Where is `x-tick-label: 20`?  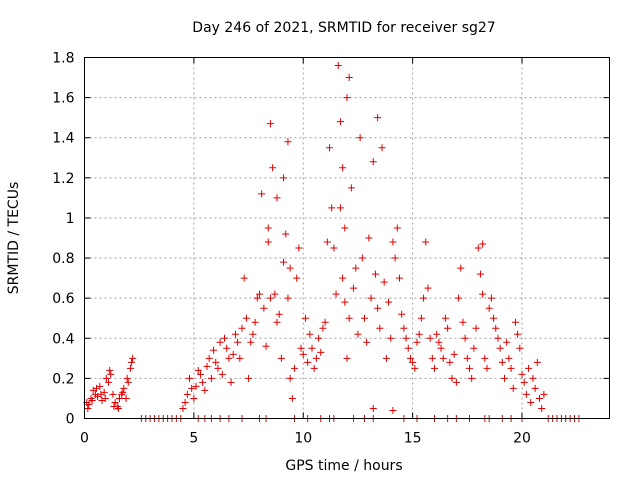 x-tick-label: 20 is located at coordinates (522, 439).